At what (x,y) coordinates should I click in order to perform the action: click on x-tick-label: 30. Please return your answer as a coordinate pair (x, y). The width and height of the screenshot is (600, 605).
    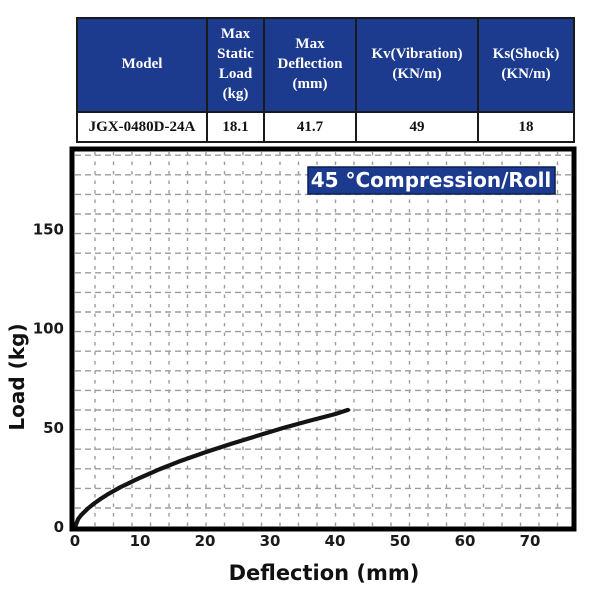
    Looking at the image, I should click on (270, 541).